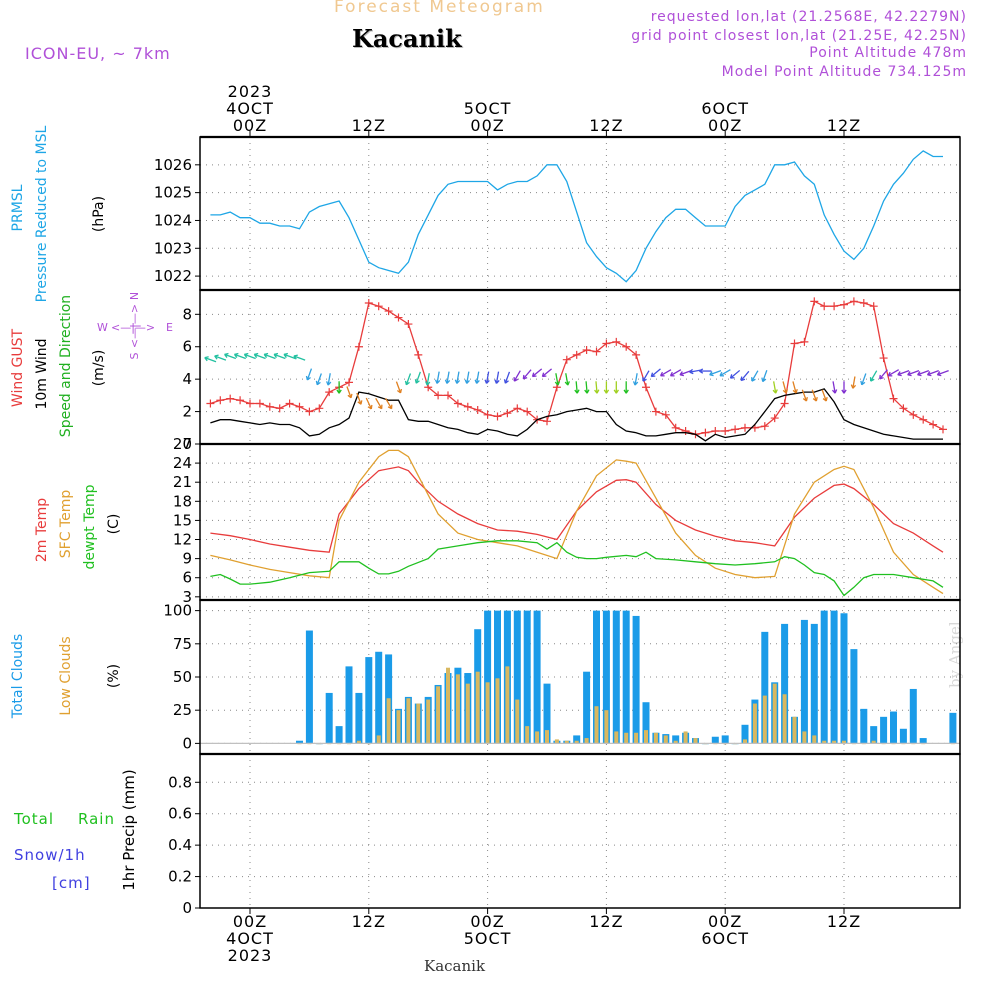 The height and width of the screenshot is (1000, 1000). Describe the element at coordinates (134, 326) in the screenshot. I see `compass-ns-arrow: <—|—>` at that location.